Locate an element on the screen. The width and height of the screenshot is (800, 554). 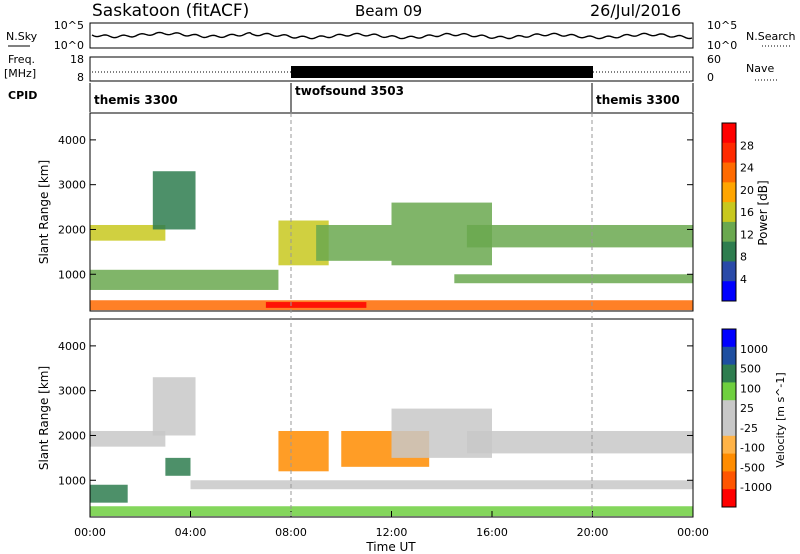
xtick-label-4: 16:00 is located at coordinates (492, 532).